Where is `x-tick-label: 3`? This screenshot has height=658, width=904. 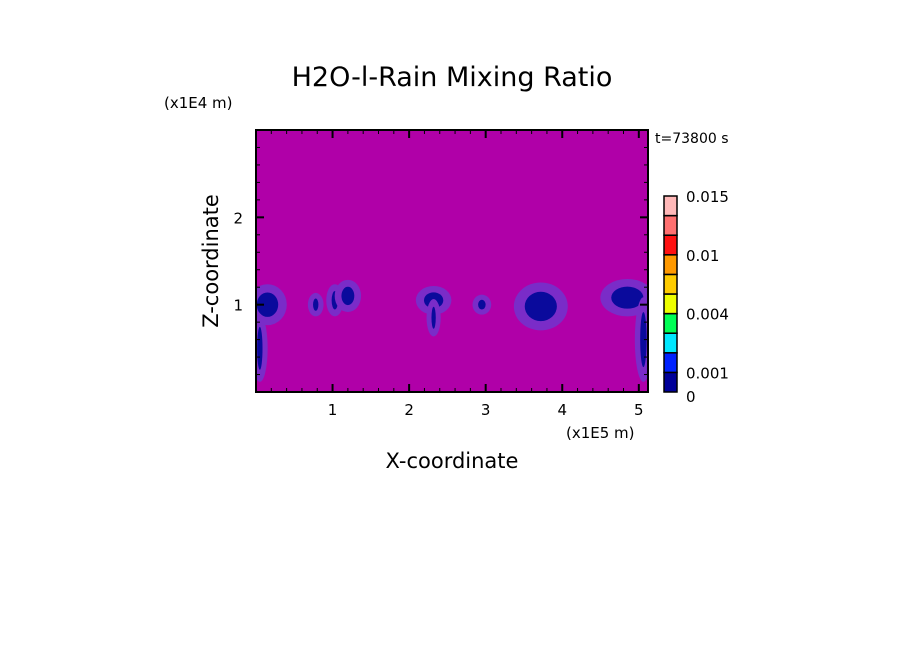 x-tick-label: 3 is located at coordinates (486, 410).